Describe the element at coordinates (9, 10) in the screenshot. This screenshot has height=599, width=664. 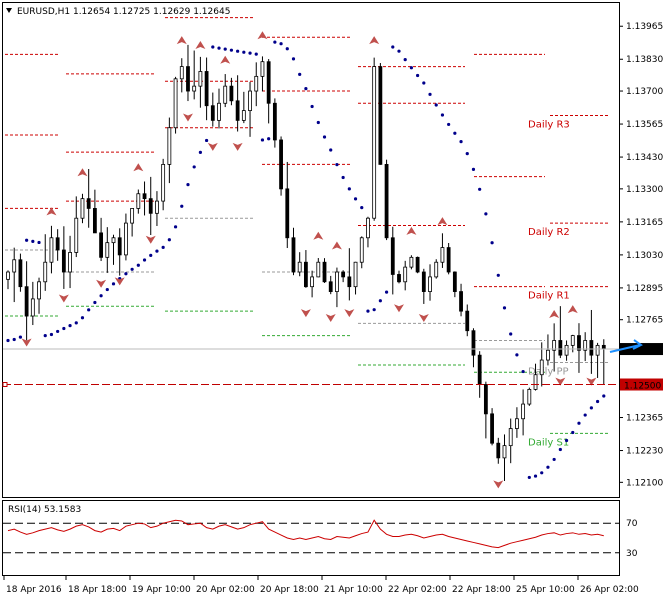
I see `triangle-down-icon` at that location.